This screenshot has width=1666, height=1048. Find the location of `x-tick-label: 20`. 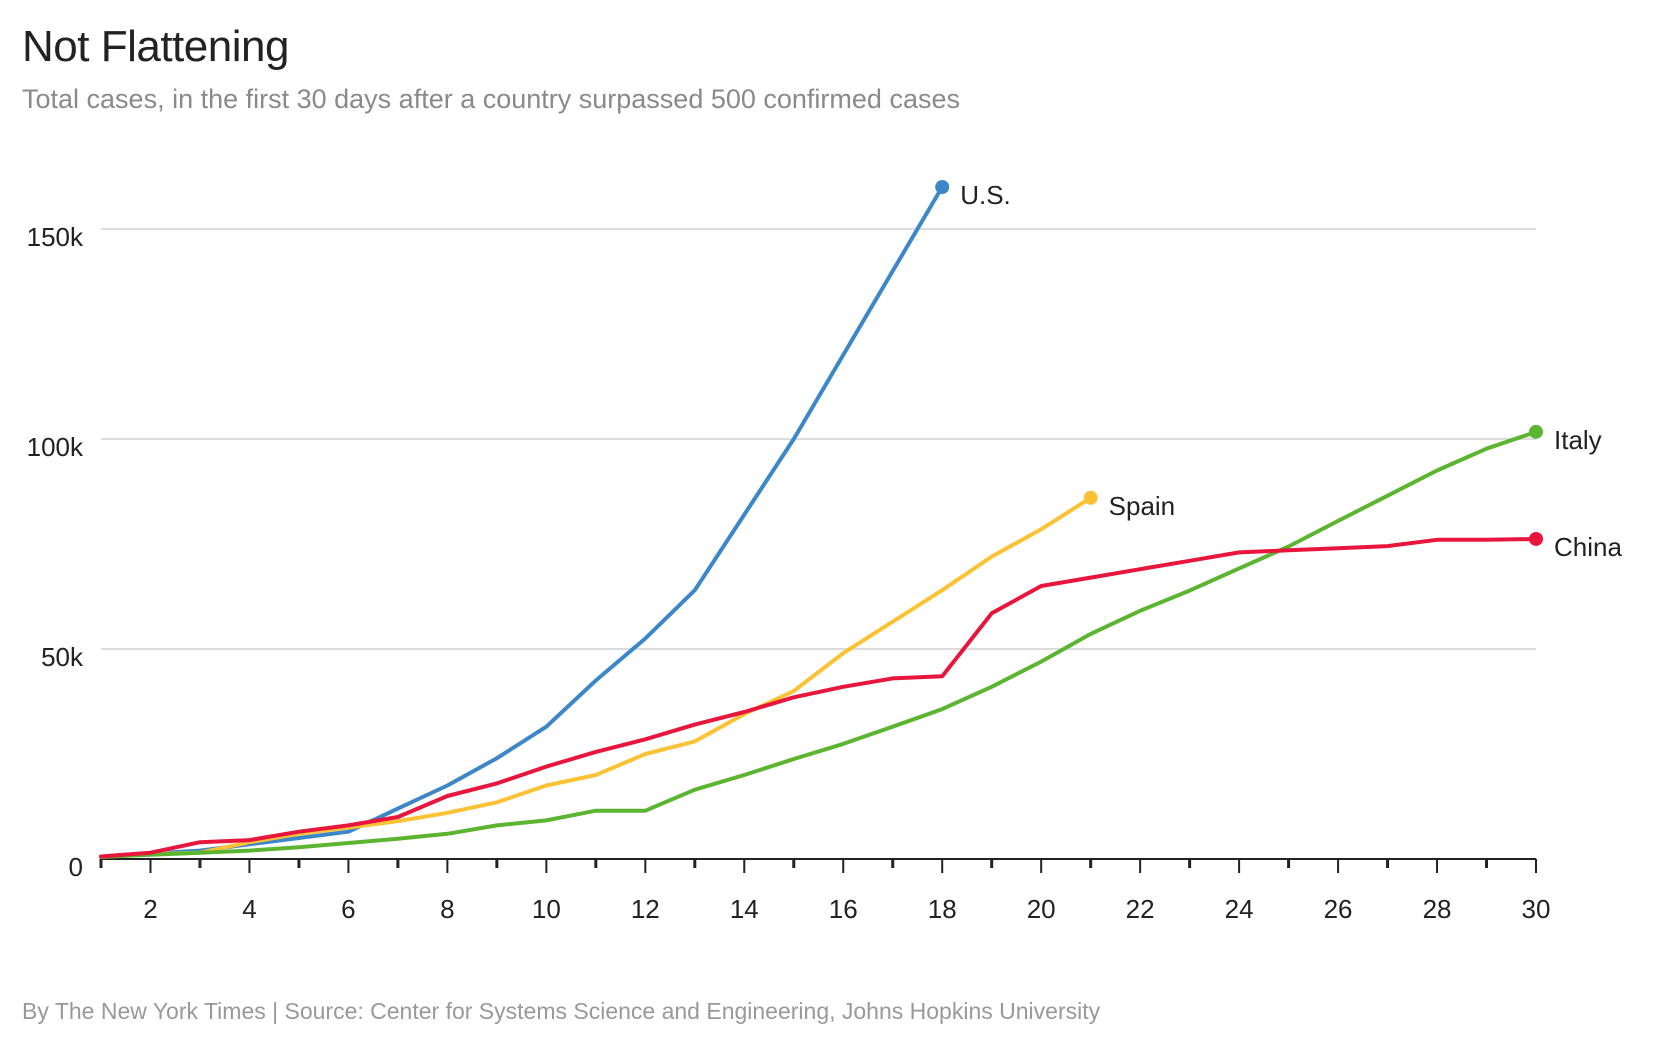

x-tick-label: 20 is located at coordinates (1041, 909).